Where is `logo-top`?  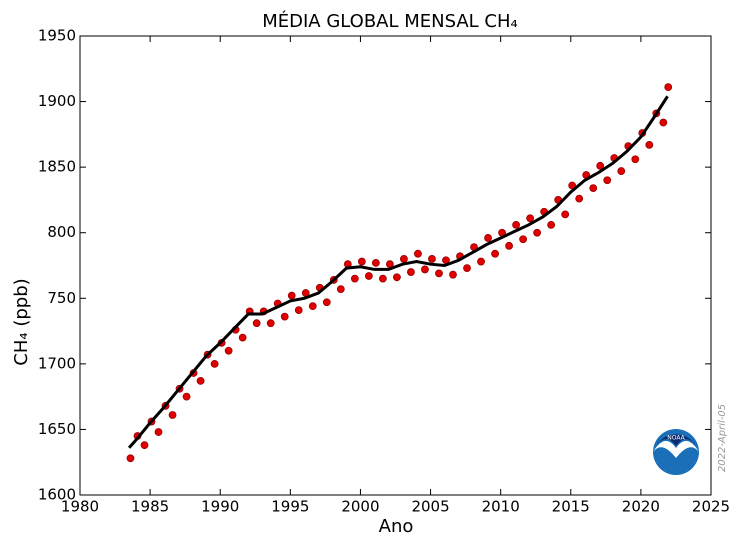
logo-top is located at coordinates (676, 440).